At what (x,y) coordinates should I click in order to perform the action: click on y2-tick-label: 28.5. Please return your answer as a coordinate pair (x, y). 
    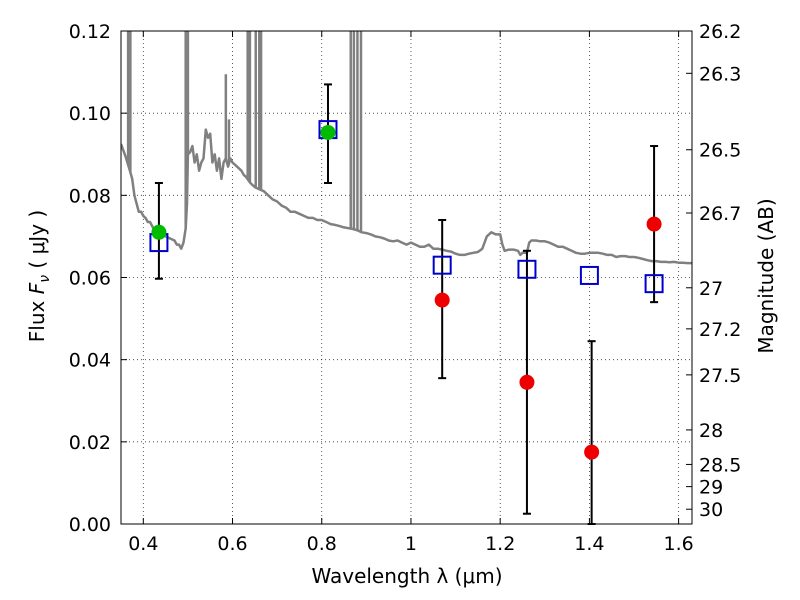
    Looking at the image, I should click on (720, 465).